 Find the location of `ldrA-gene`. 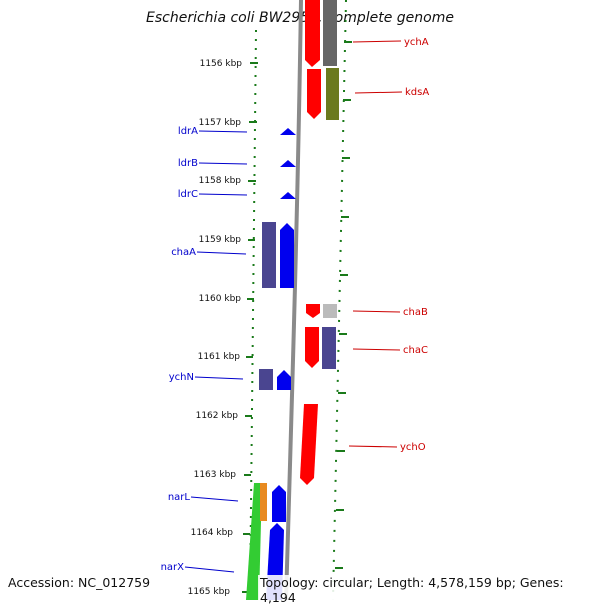

ldrA-gene is located at coordinates (288, 131).